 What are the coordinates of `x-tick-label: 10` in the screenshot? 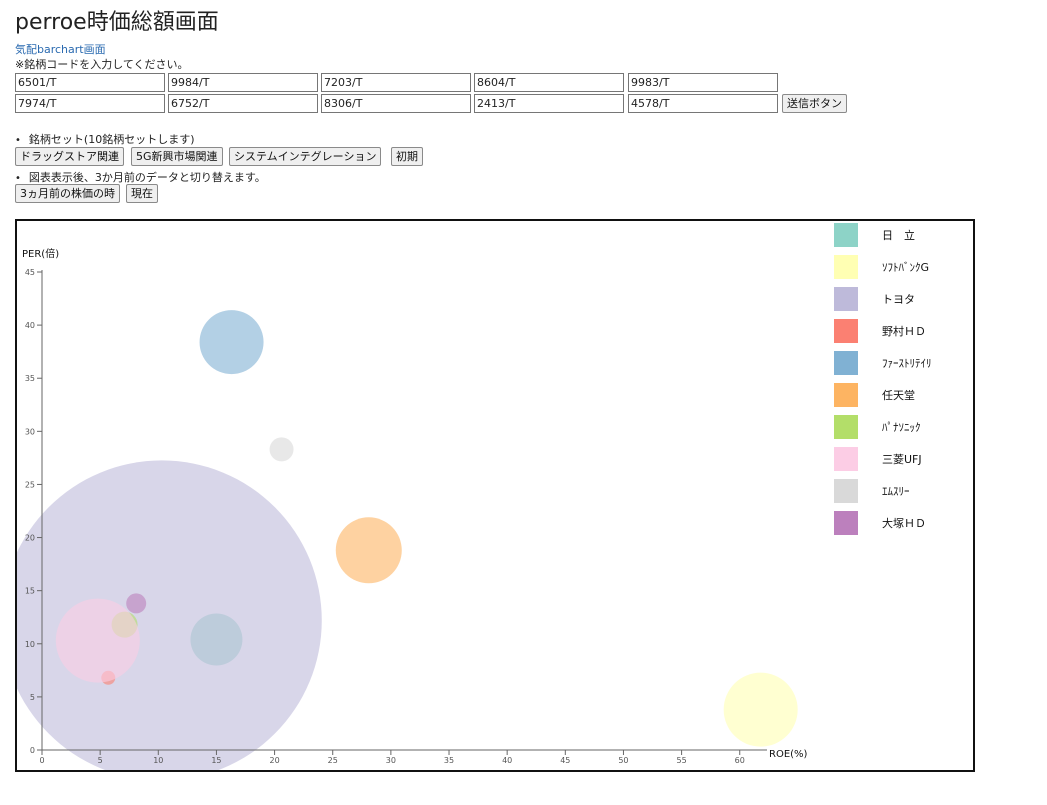 It's located at (158, 760).